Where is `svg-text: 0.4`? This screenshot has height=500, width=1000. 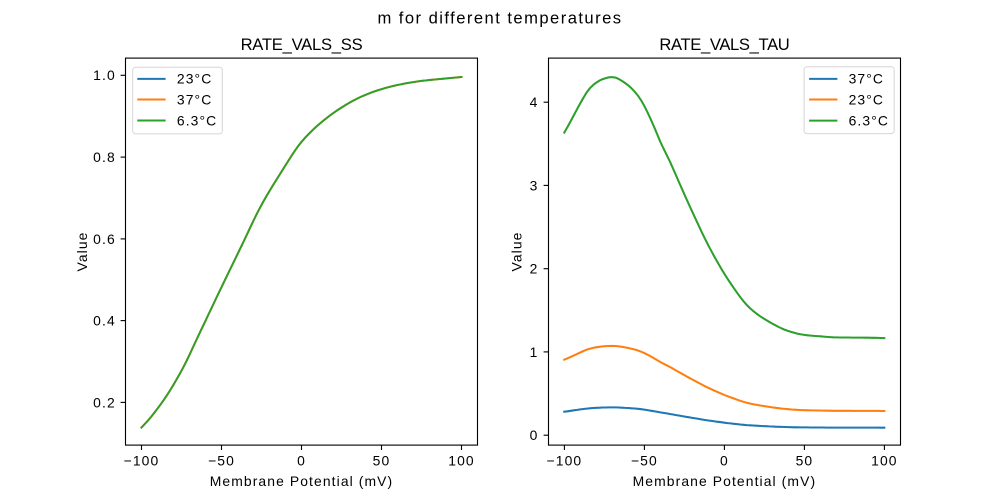 svg-text: 0.4 is located at coordinates (104, 321).